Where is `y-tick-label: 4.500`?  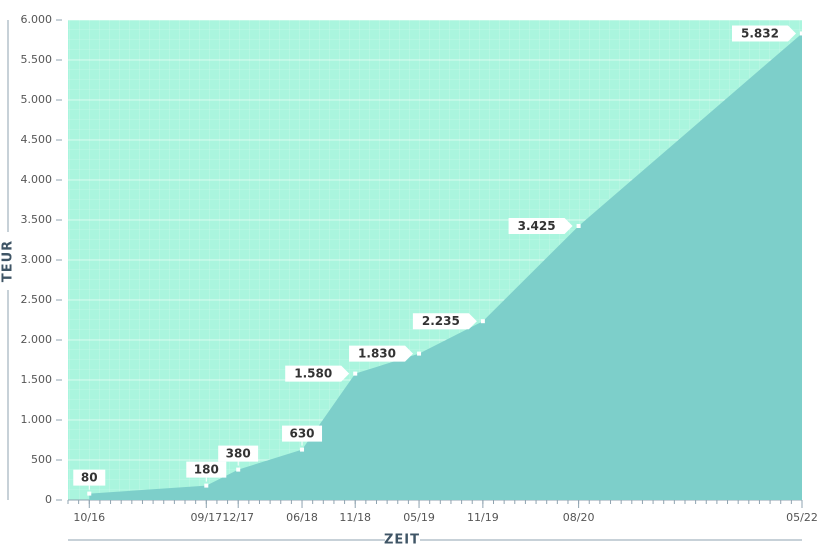
y-tick-label: 4.500 is located at coordinates (37, 139).